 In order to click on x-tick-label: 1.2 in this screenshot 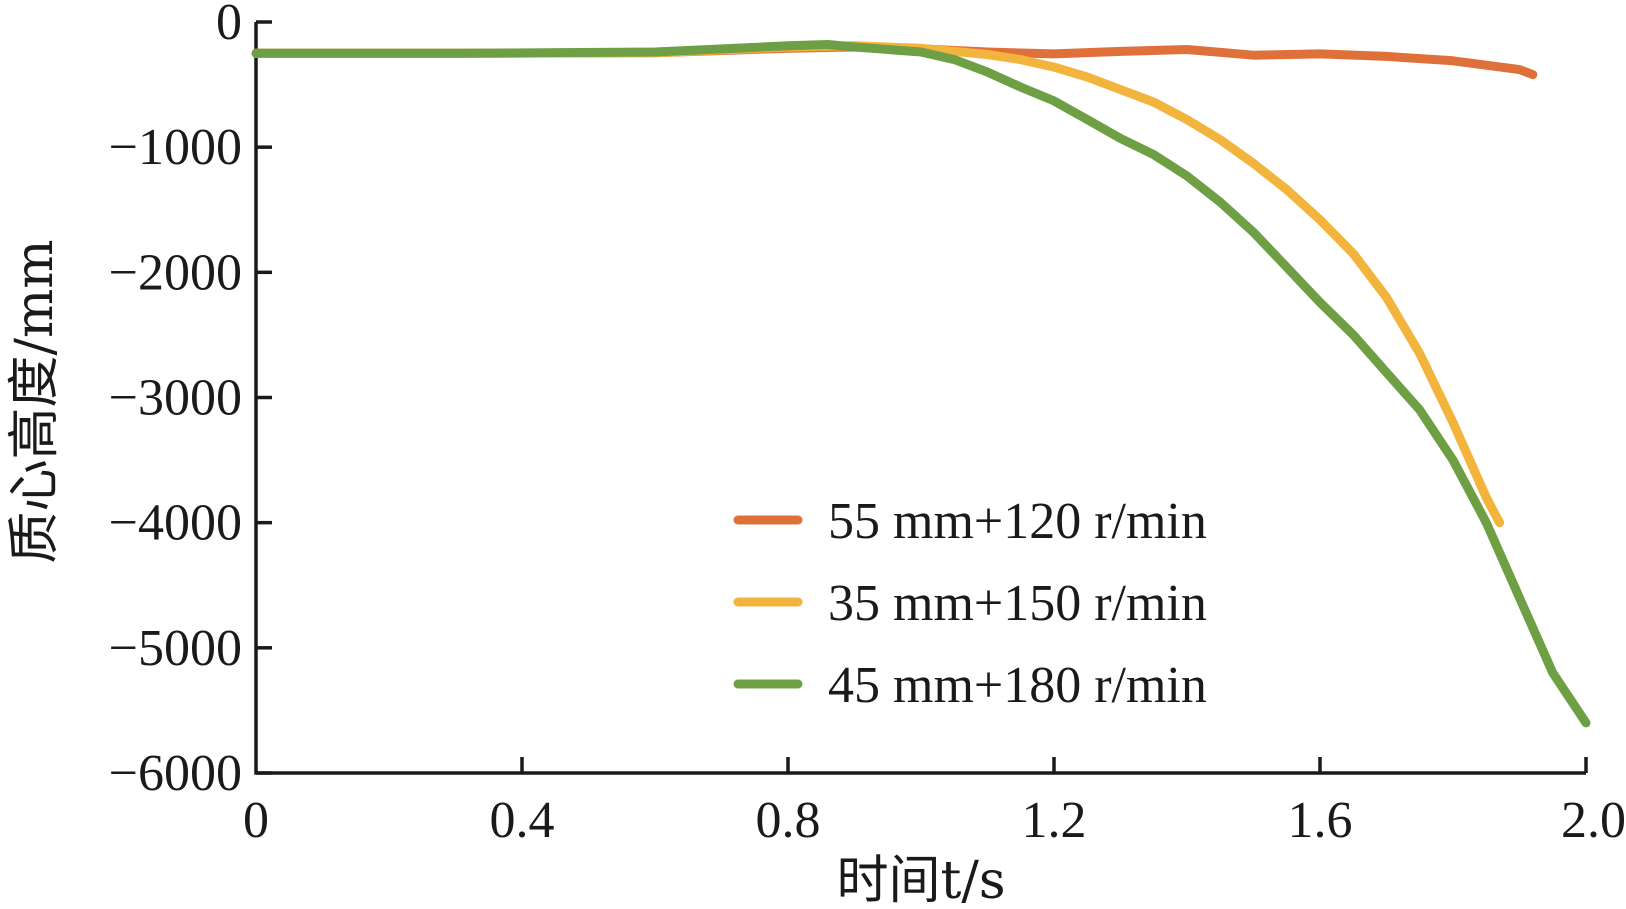, I will do `click(1054, 820)`.